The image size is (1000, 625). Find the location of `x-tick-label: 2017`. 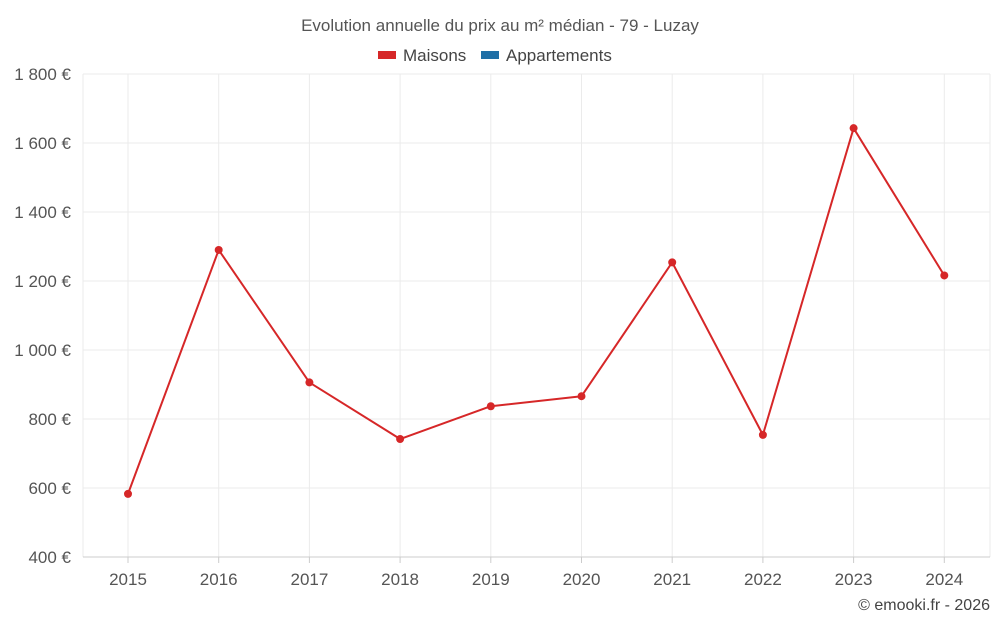

x-tick-label: 2017 is located at coordinates (309, 579).